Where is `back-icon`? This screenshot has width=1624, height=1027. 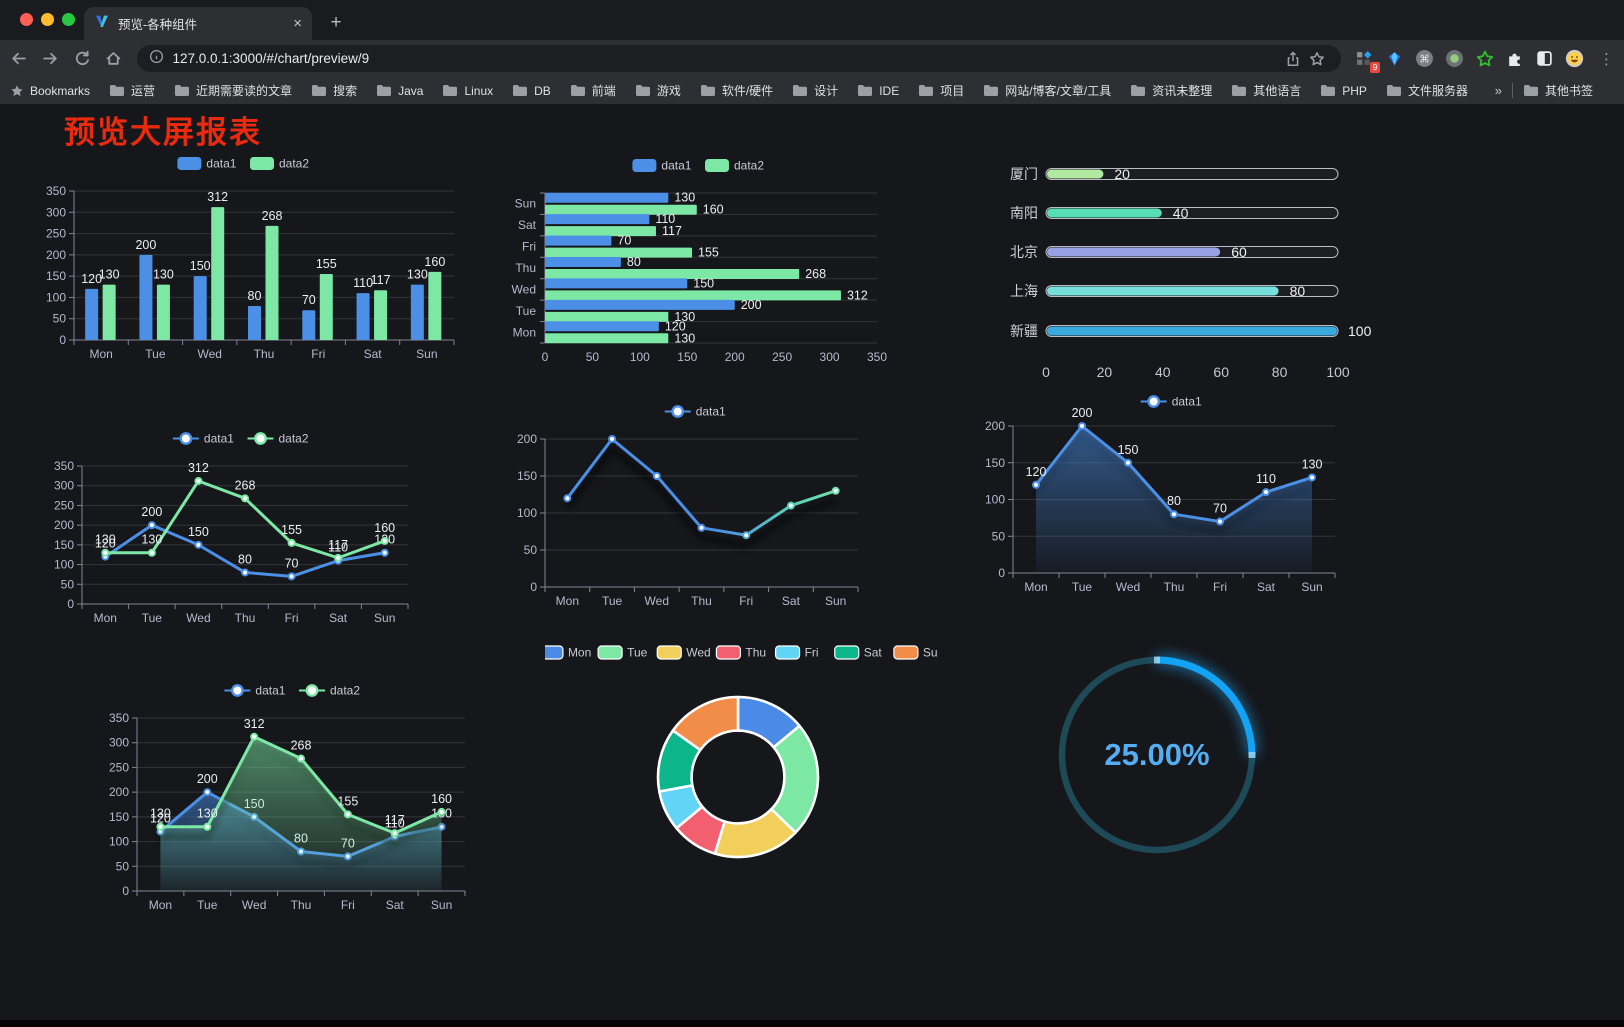
back-icon is located at coordinates (19, 59).